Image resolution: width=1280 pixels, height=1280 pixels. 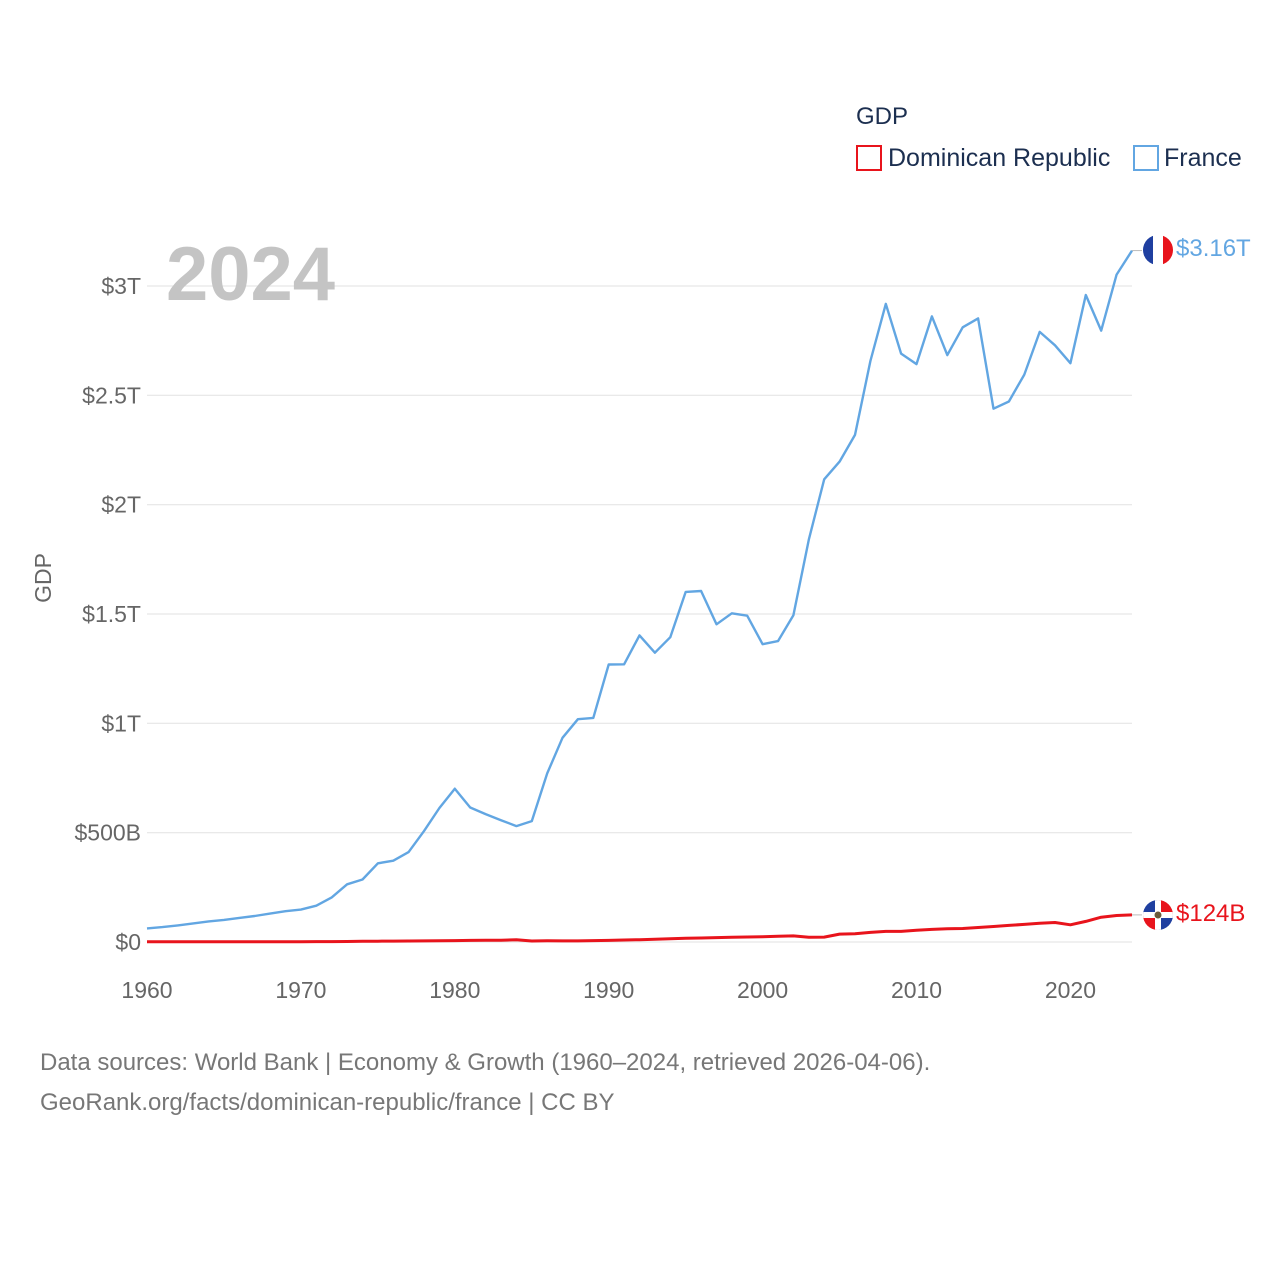 I want to click on legend-label-dominican-republic: Dominican Republic, so click(x=999, y=158).